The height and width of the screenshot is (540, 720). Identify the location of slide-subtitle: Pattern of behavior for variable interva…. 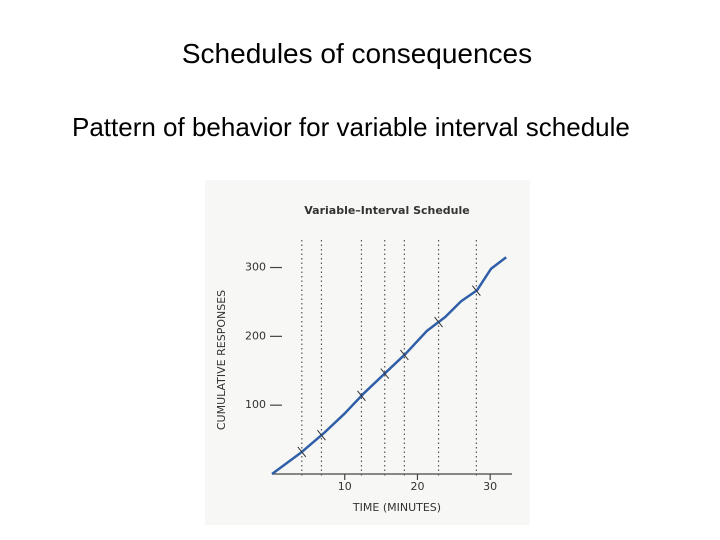
(351, 127).